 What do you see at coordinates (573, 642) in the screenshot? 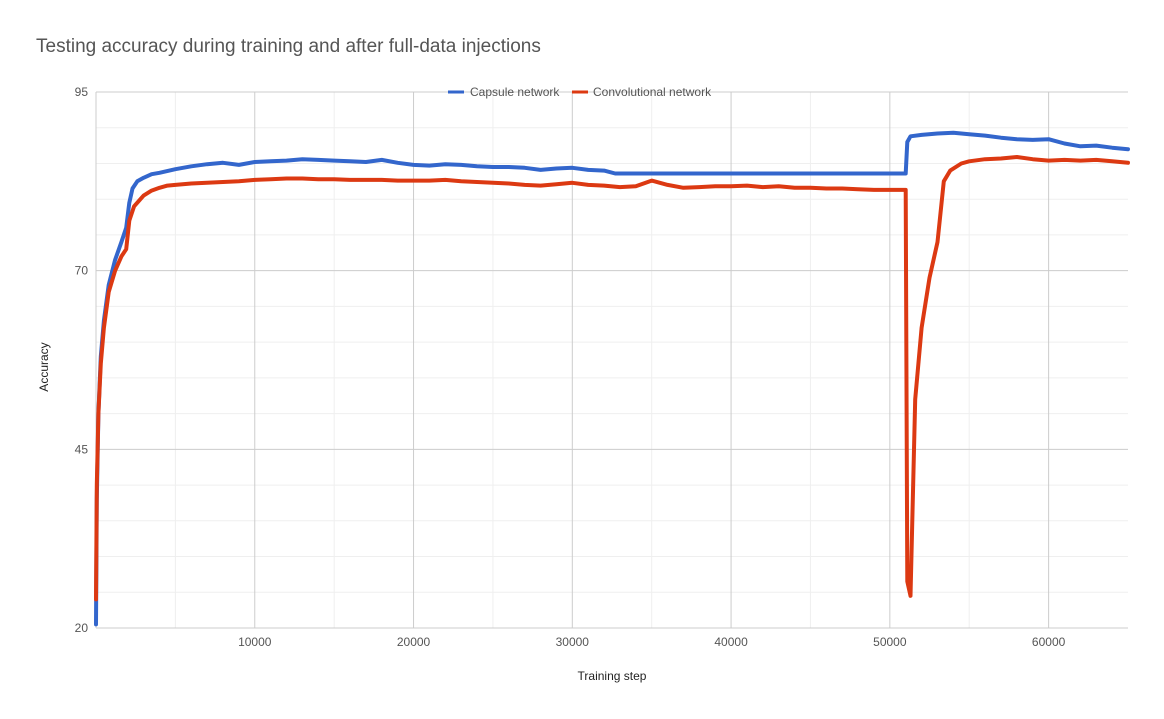
I see `x-tick-label: 30000` at bounding box center [573, 642].